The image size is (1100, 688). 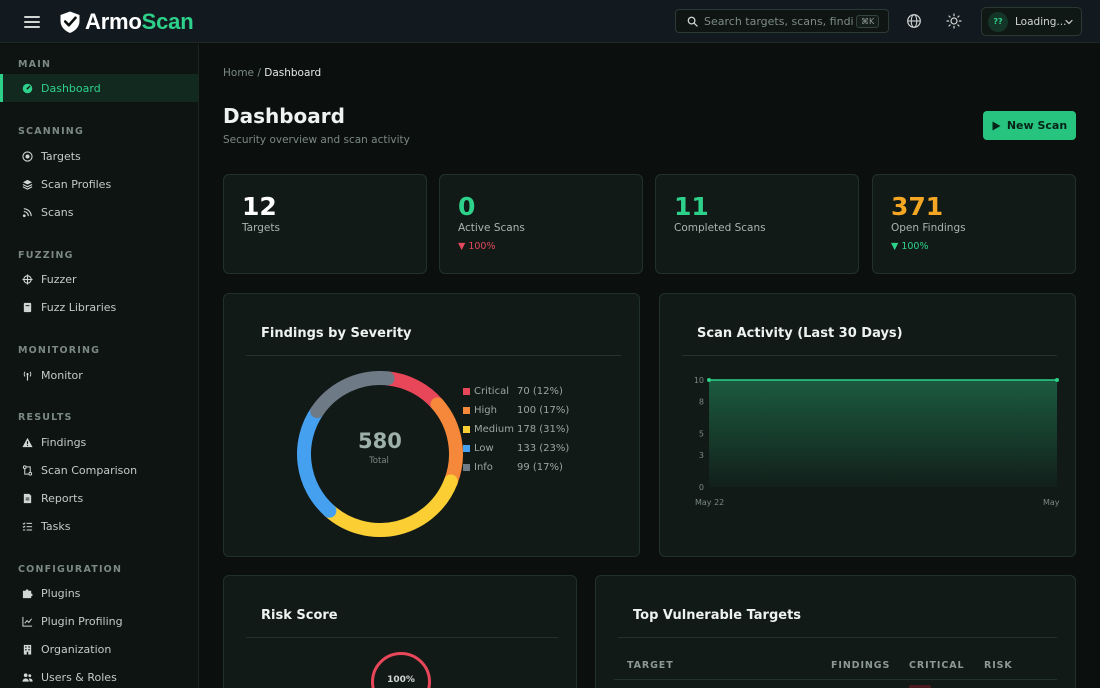 What do you see at coordinates (974, 224) in the screenshot?
I see `stat-card-open-findings: 371 Open Findings ▼ 100%` at bounding box center [974, 224].